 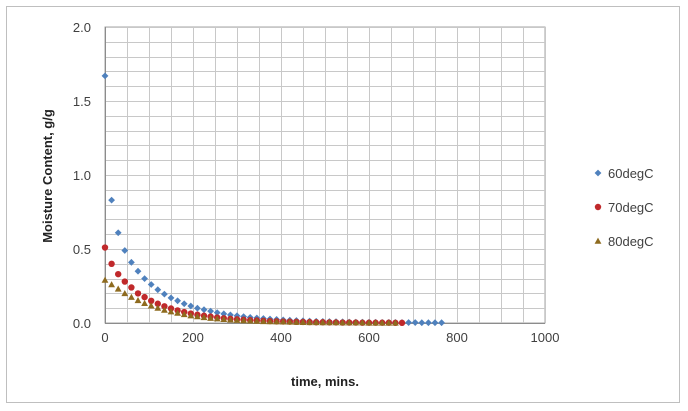 I want to click on legend: 60degC 70degC 80degC, so click(x=624, y=207).